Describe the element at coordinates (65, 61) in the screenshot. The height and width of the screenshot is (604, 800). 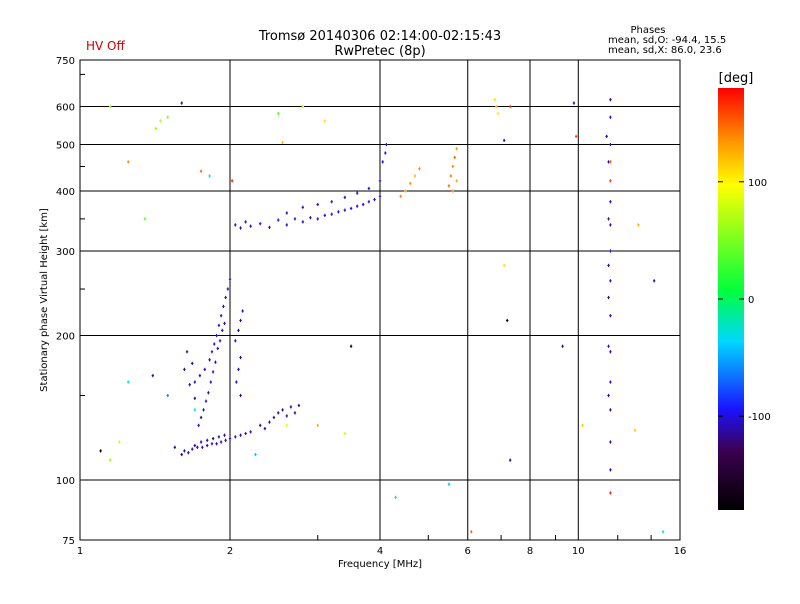
I see `y-tick-label: 750` at that location.